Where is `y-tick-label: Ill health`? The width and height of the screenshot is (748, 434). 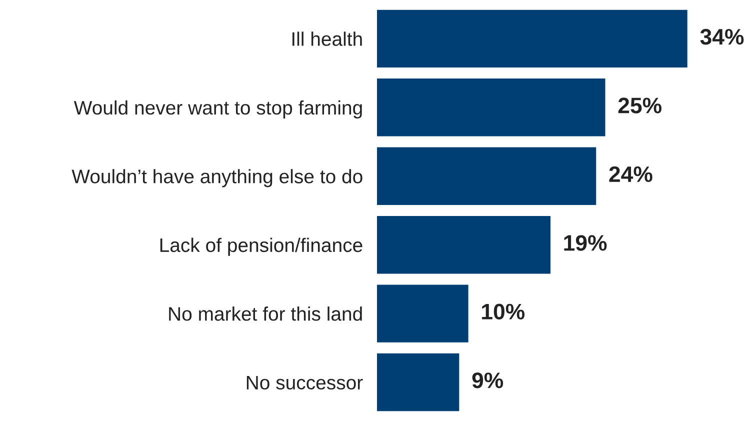 y-tick-label: Ill health is located at coordinates (327, 39).